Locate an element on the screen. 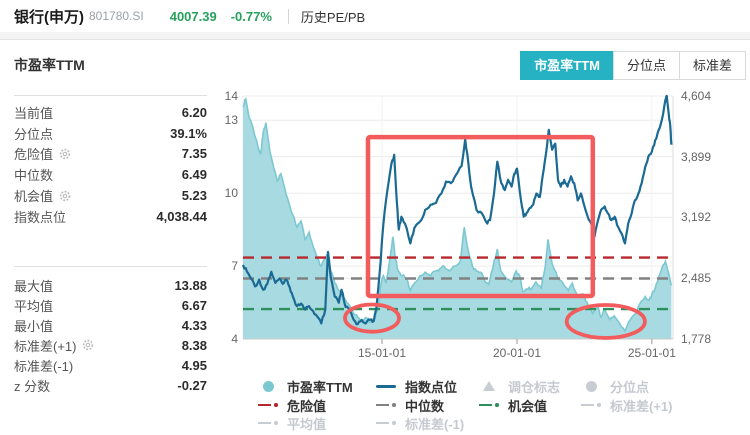 This screenshot has height=435, width=750. legend-item-pe-ttm: 市盈率TTM is located at coordinates (303, 386).